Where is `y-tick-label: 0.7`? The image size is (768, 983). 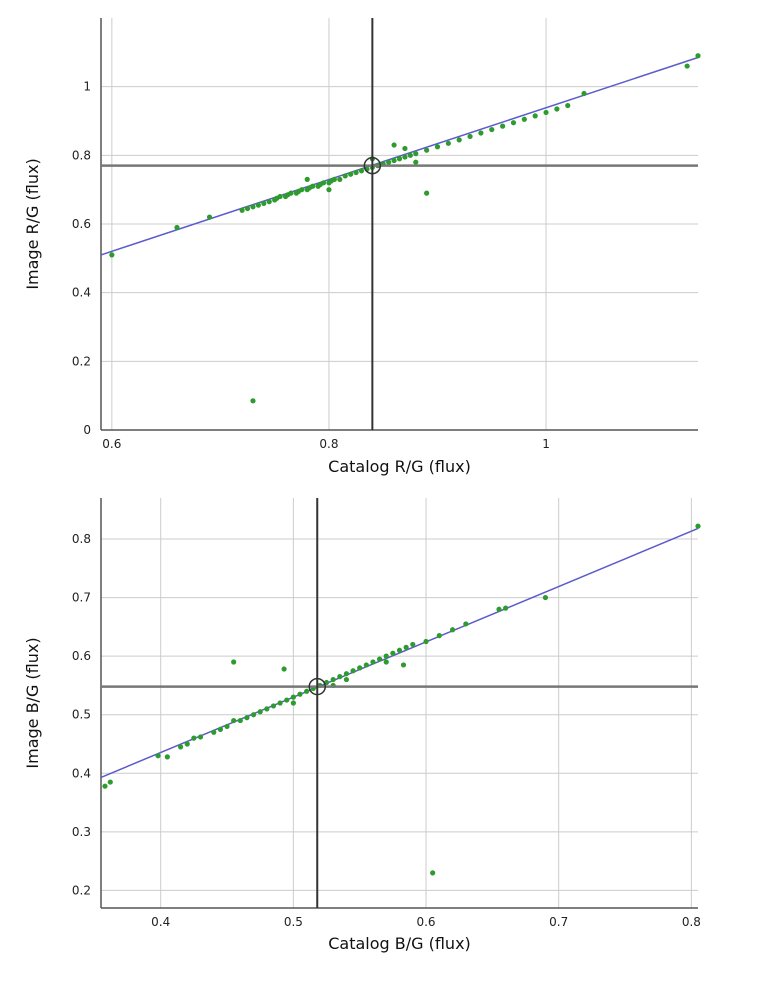
y-tick-label: 0.7 is located at coordinates (81, 598).